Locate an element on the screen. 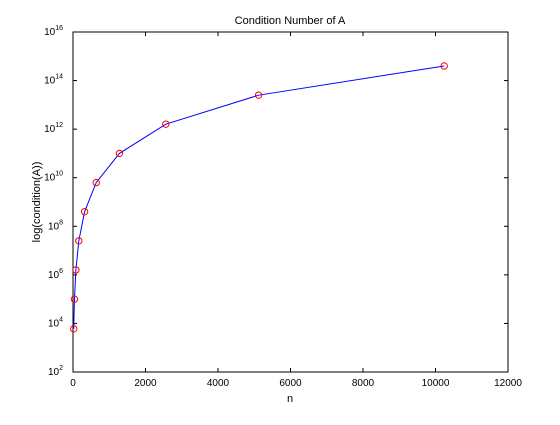  y-tick-label: 10² is located at coordinates (55, 371).